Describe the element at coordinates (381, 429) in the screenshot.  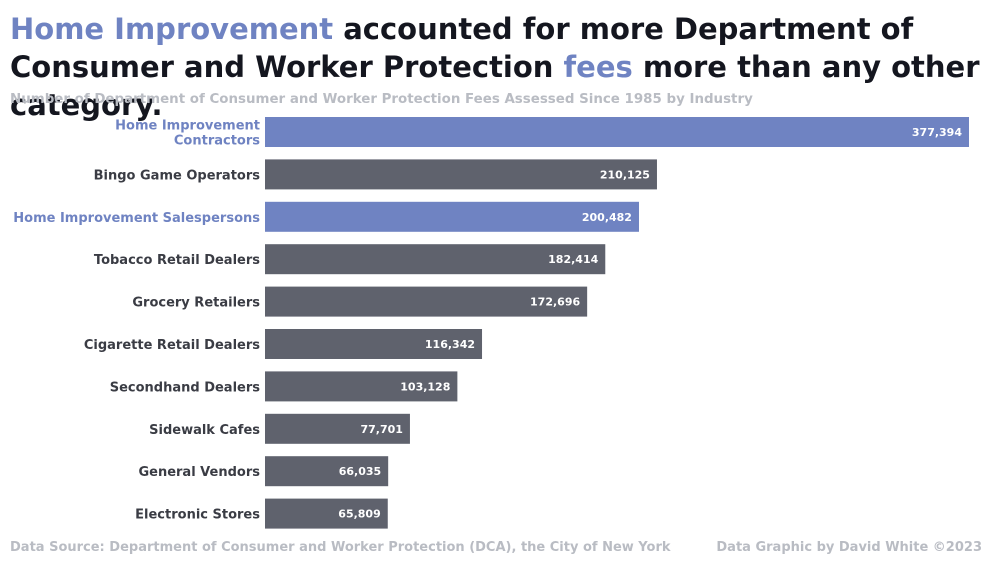
I see `bar-value-label: 77,701` at that location.